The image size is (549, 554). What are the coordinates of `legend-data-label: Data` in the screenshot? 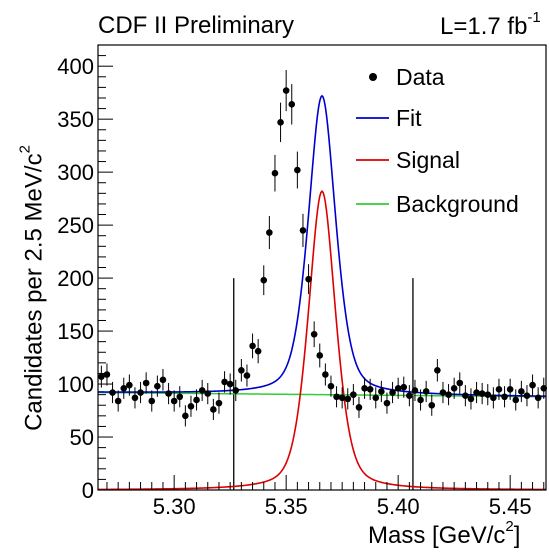 It's located at (420, 77).